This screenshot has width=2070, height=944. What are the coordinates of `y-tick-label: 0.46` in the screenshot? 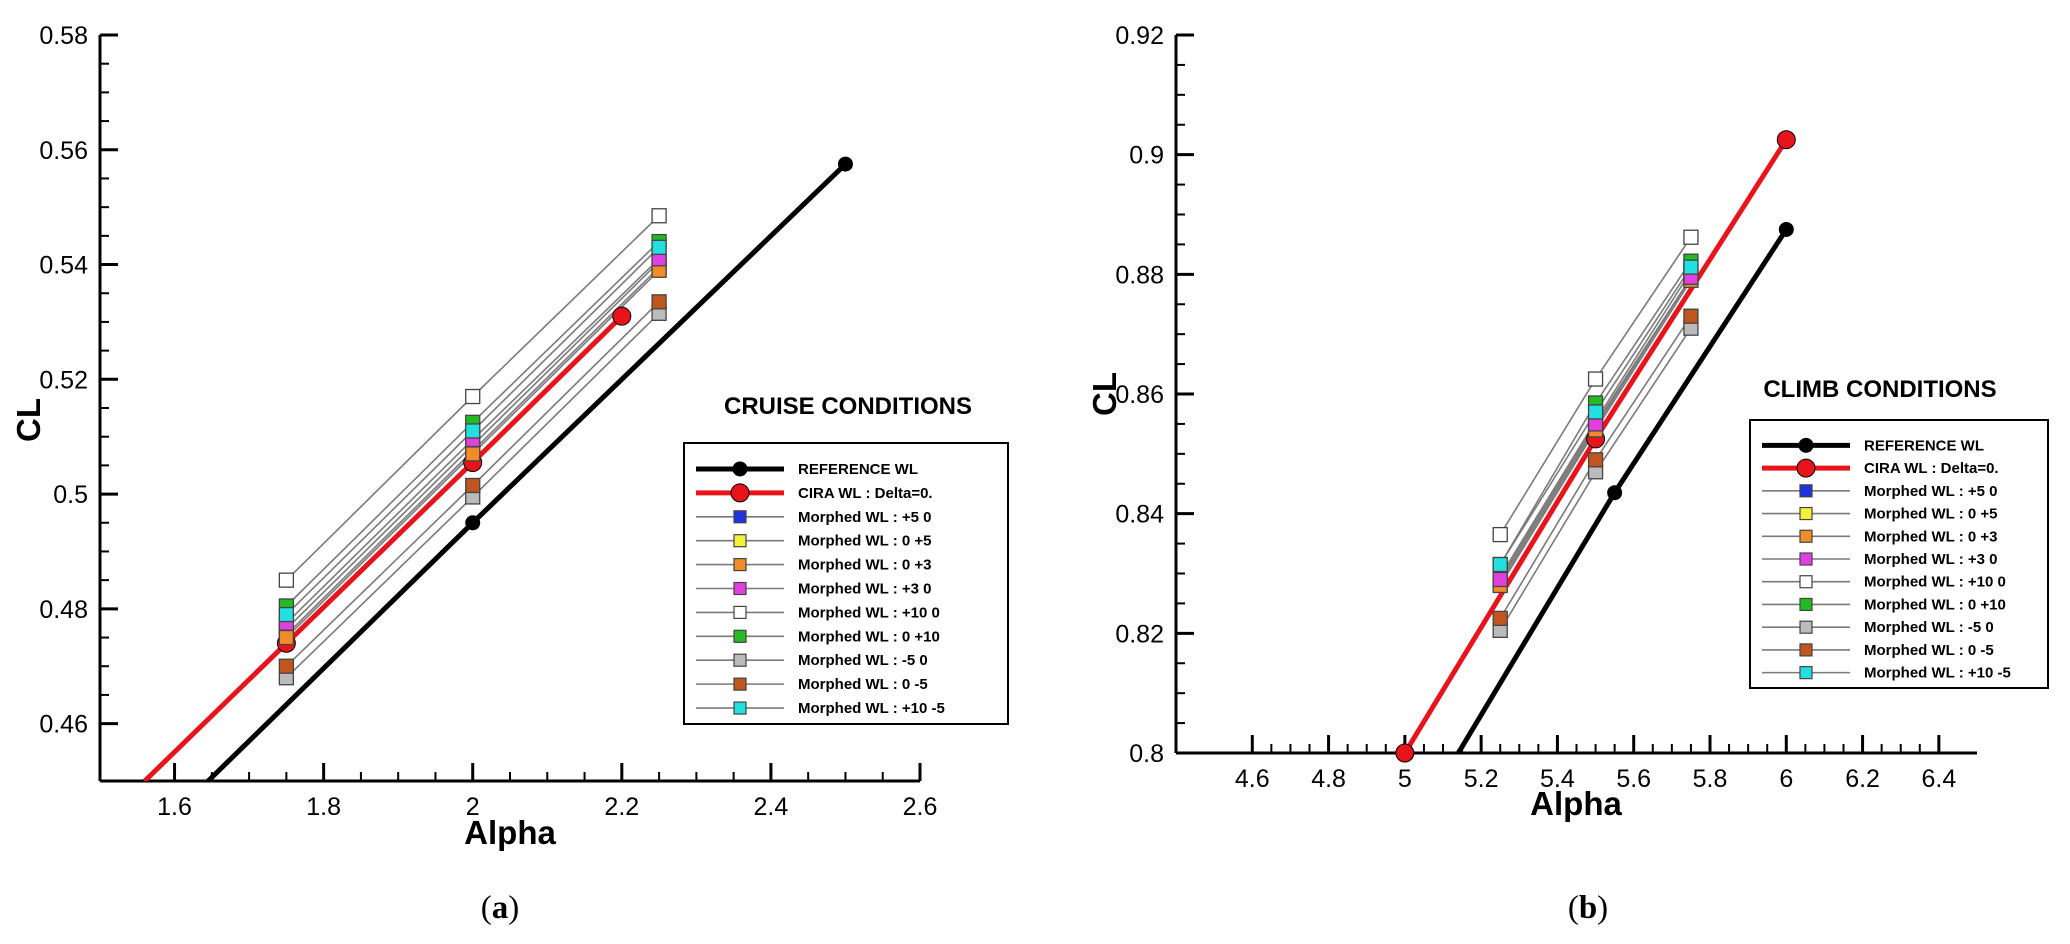 It's located at (63, 725).